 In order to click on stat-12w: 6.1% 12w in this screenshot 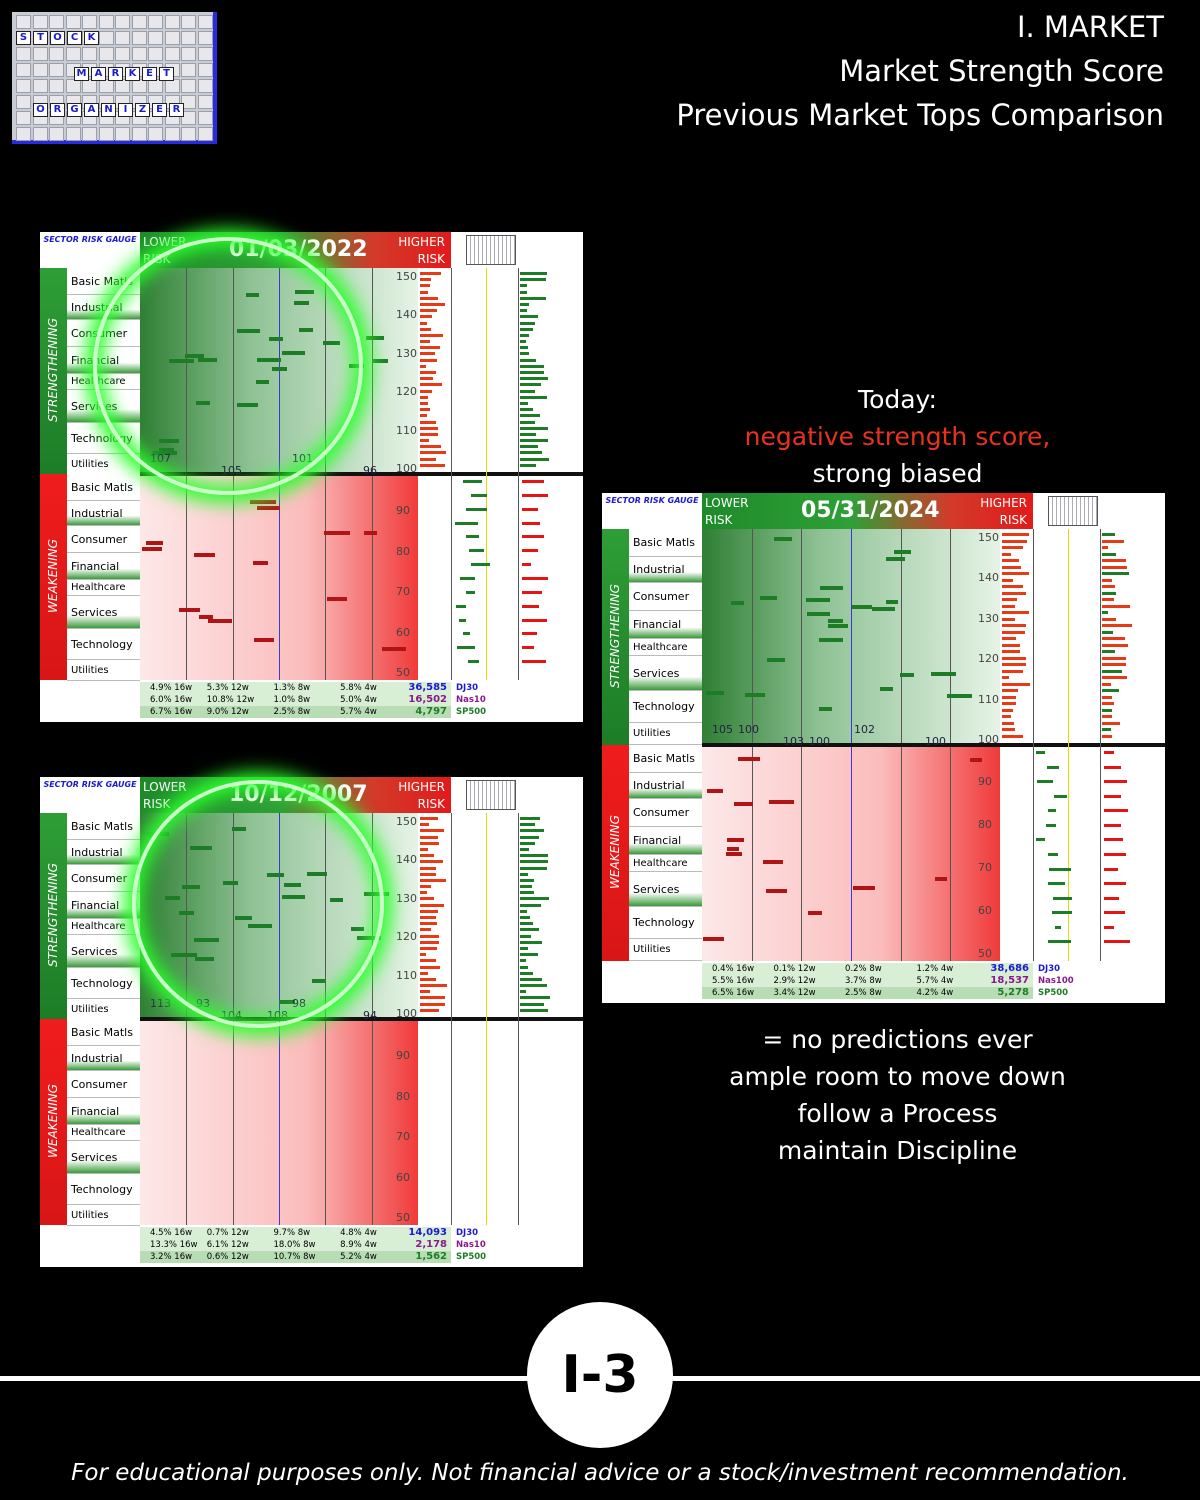, I will do `click(227, 1245)`.